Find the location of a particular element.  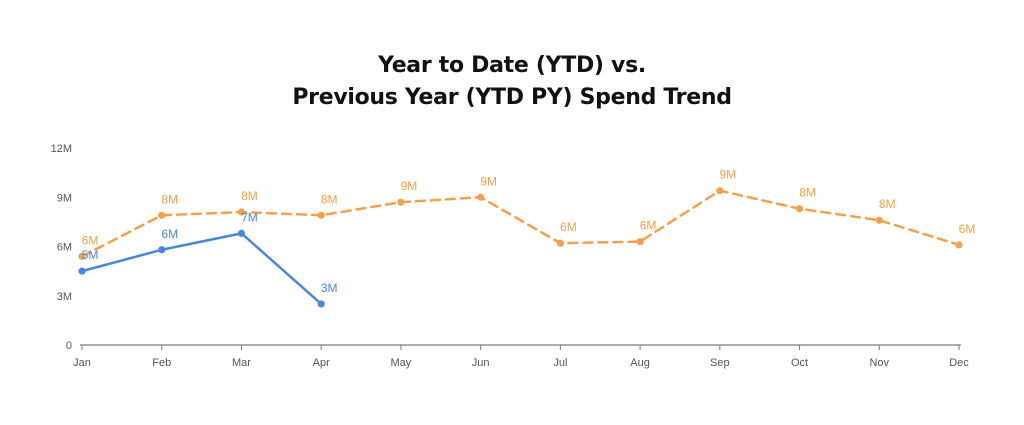

chart-title-line-1: Year to Date (YTD) vs. is located at coordinates (512, 65).